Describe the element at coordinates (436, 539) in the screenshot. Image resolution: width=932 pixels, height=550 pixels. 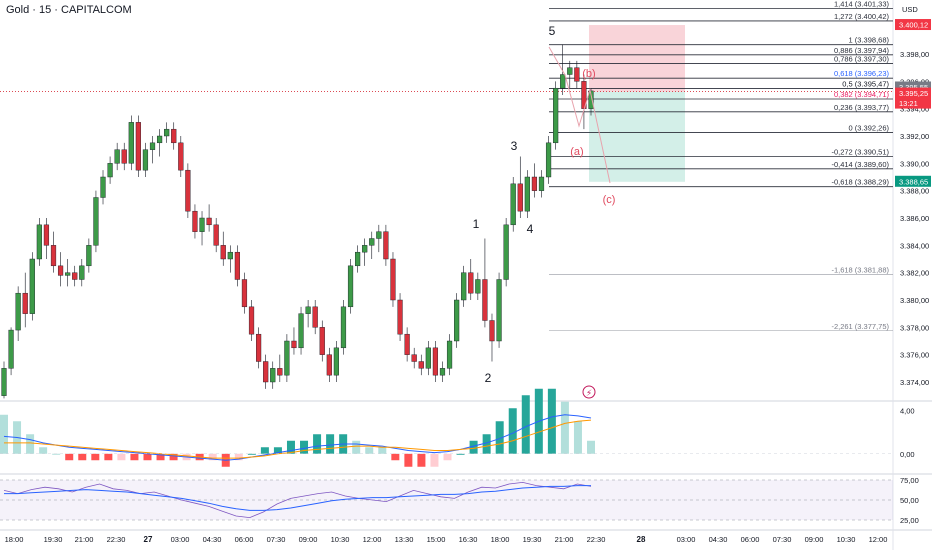
I see `time-tick: 15:00` at that location.